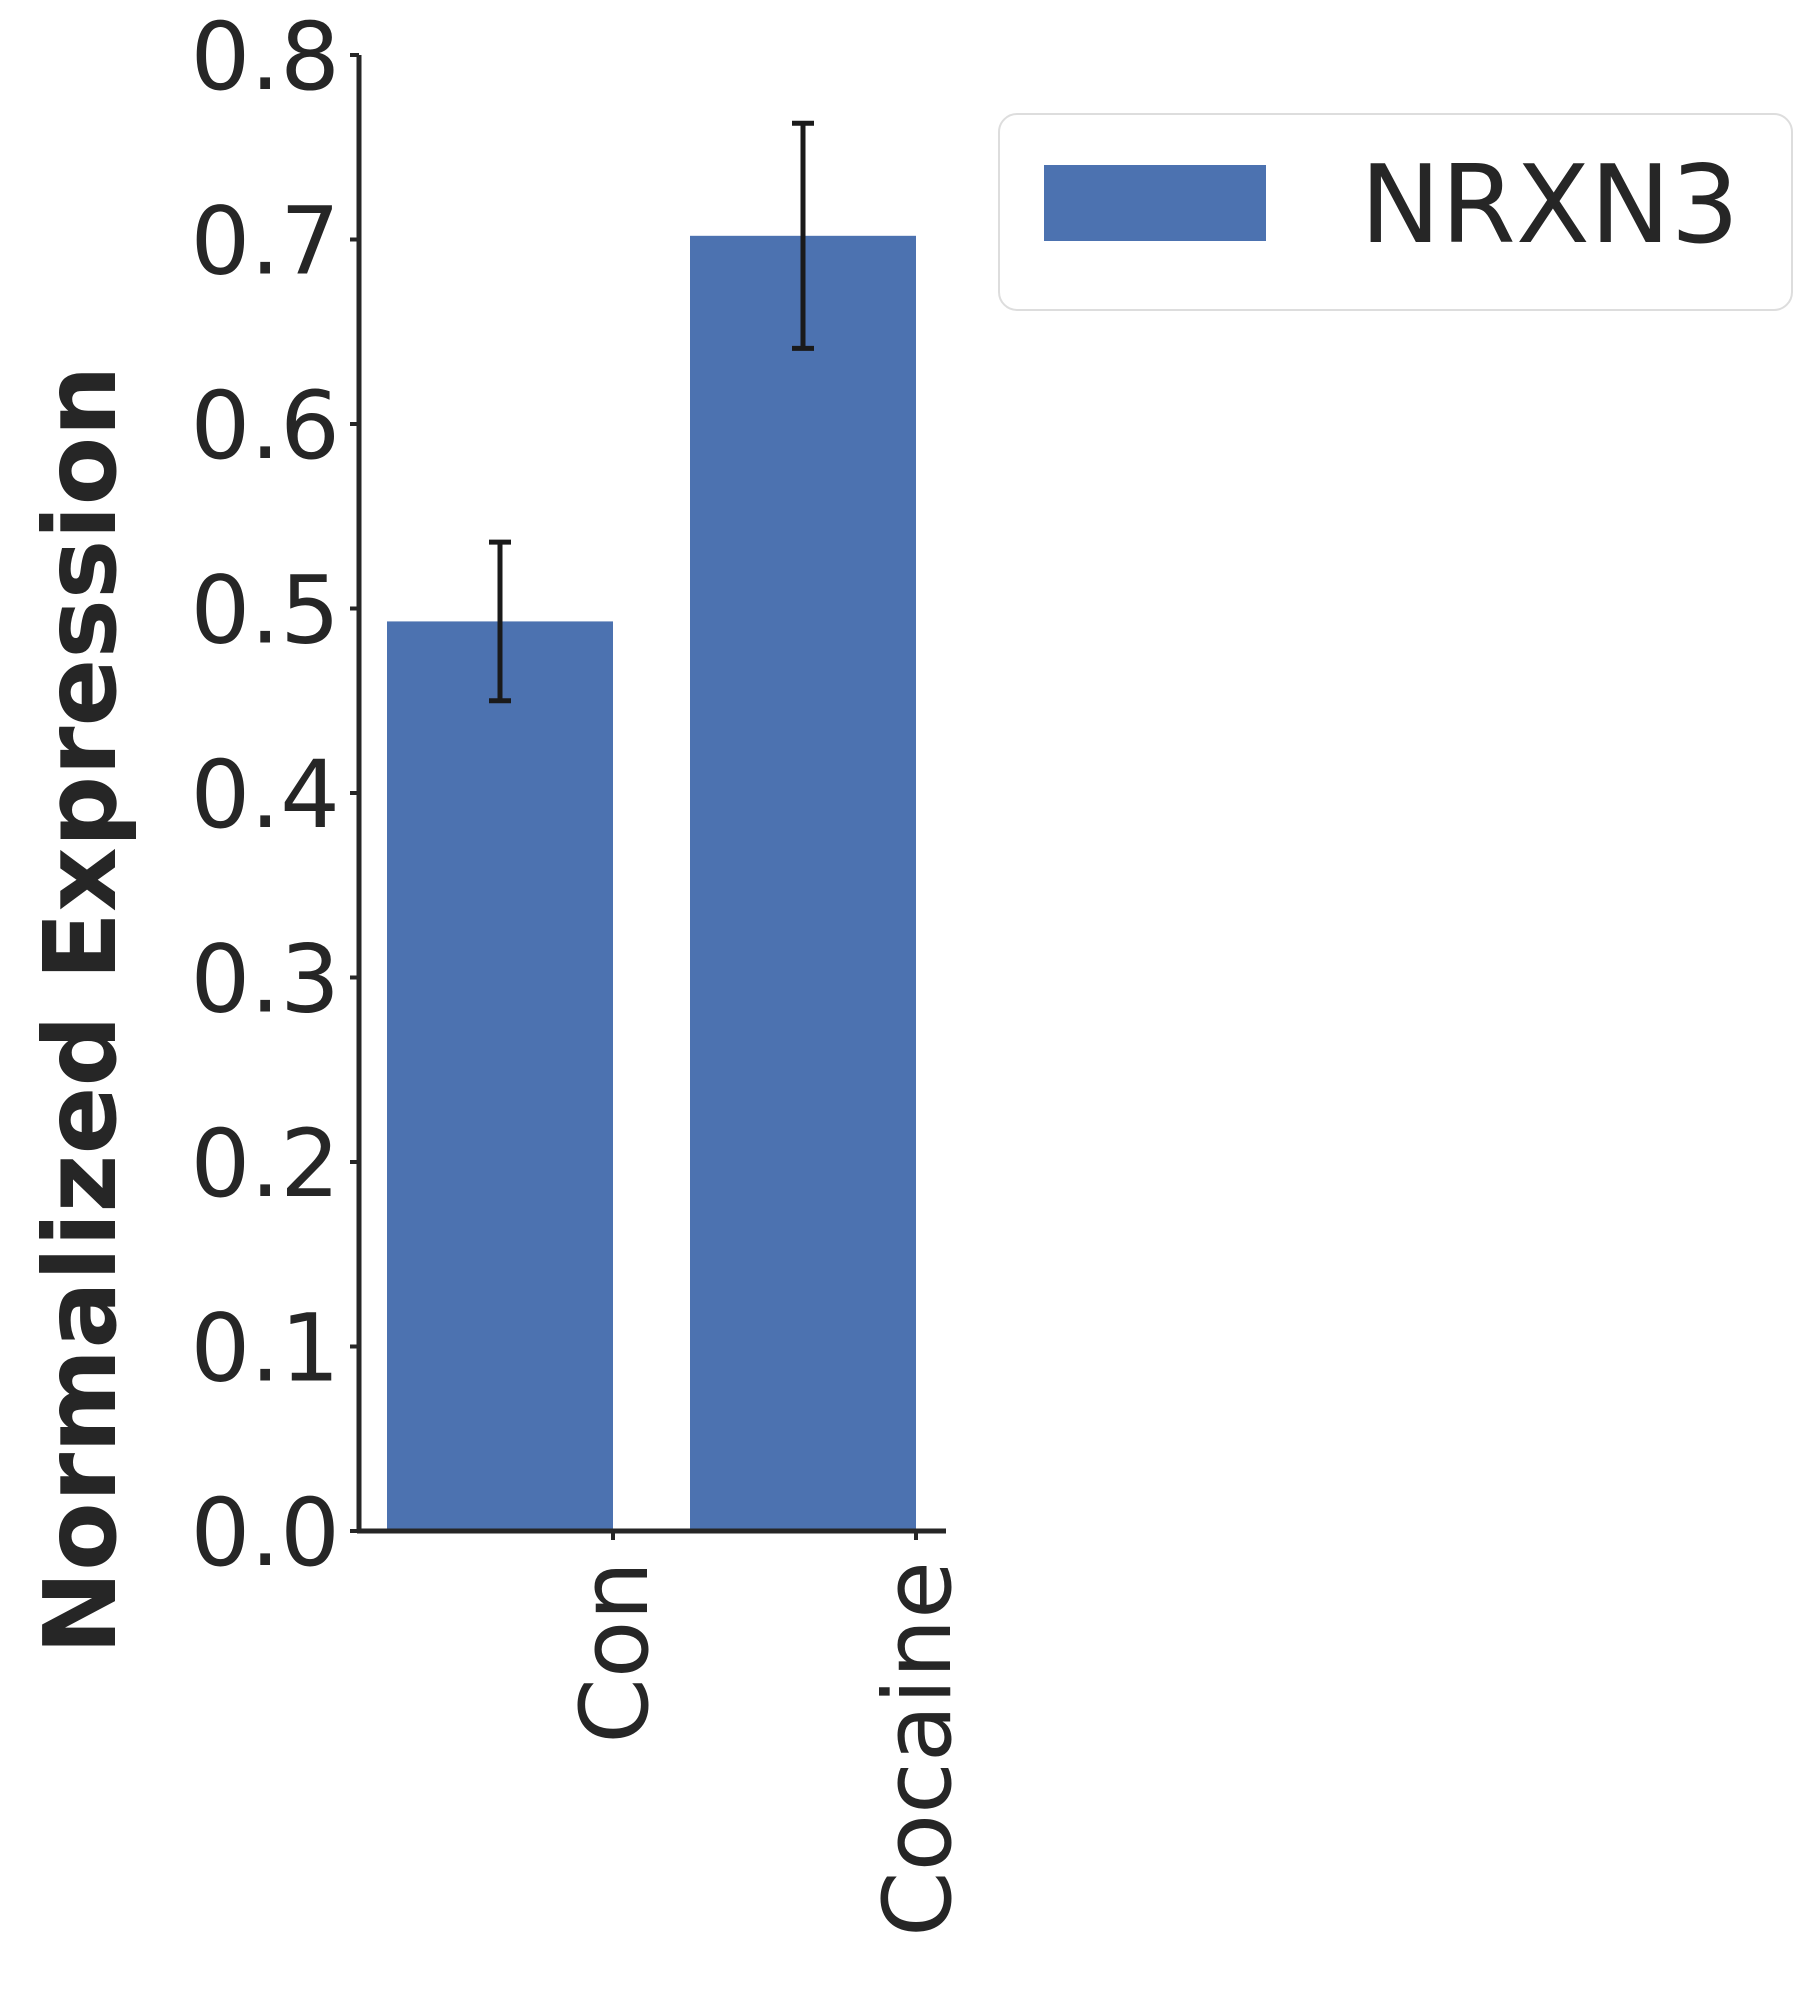  I want to click on bar-cocaine, so click(803, 883).